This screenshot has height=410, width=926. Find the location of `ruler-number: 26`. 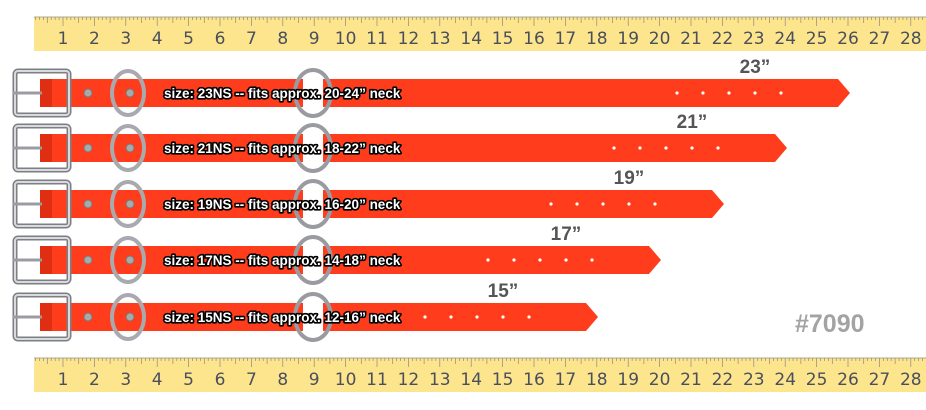

ruler-number: 26 is located at coordinates (848, 39).